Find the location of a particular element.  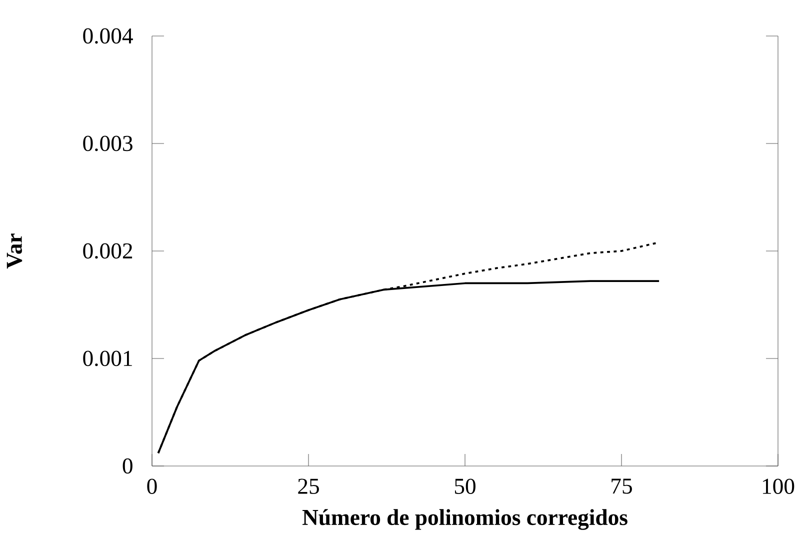

y-axis-title: Var is located at coordinates (14, 251).